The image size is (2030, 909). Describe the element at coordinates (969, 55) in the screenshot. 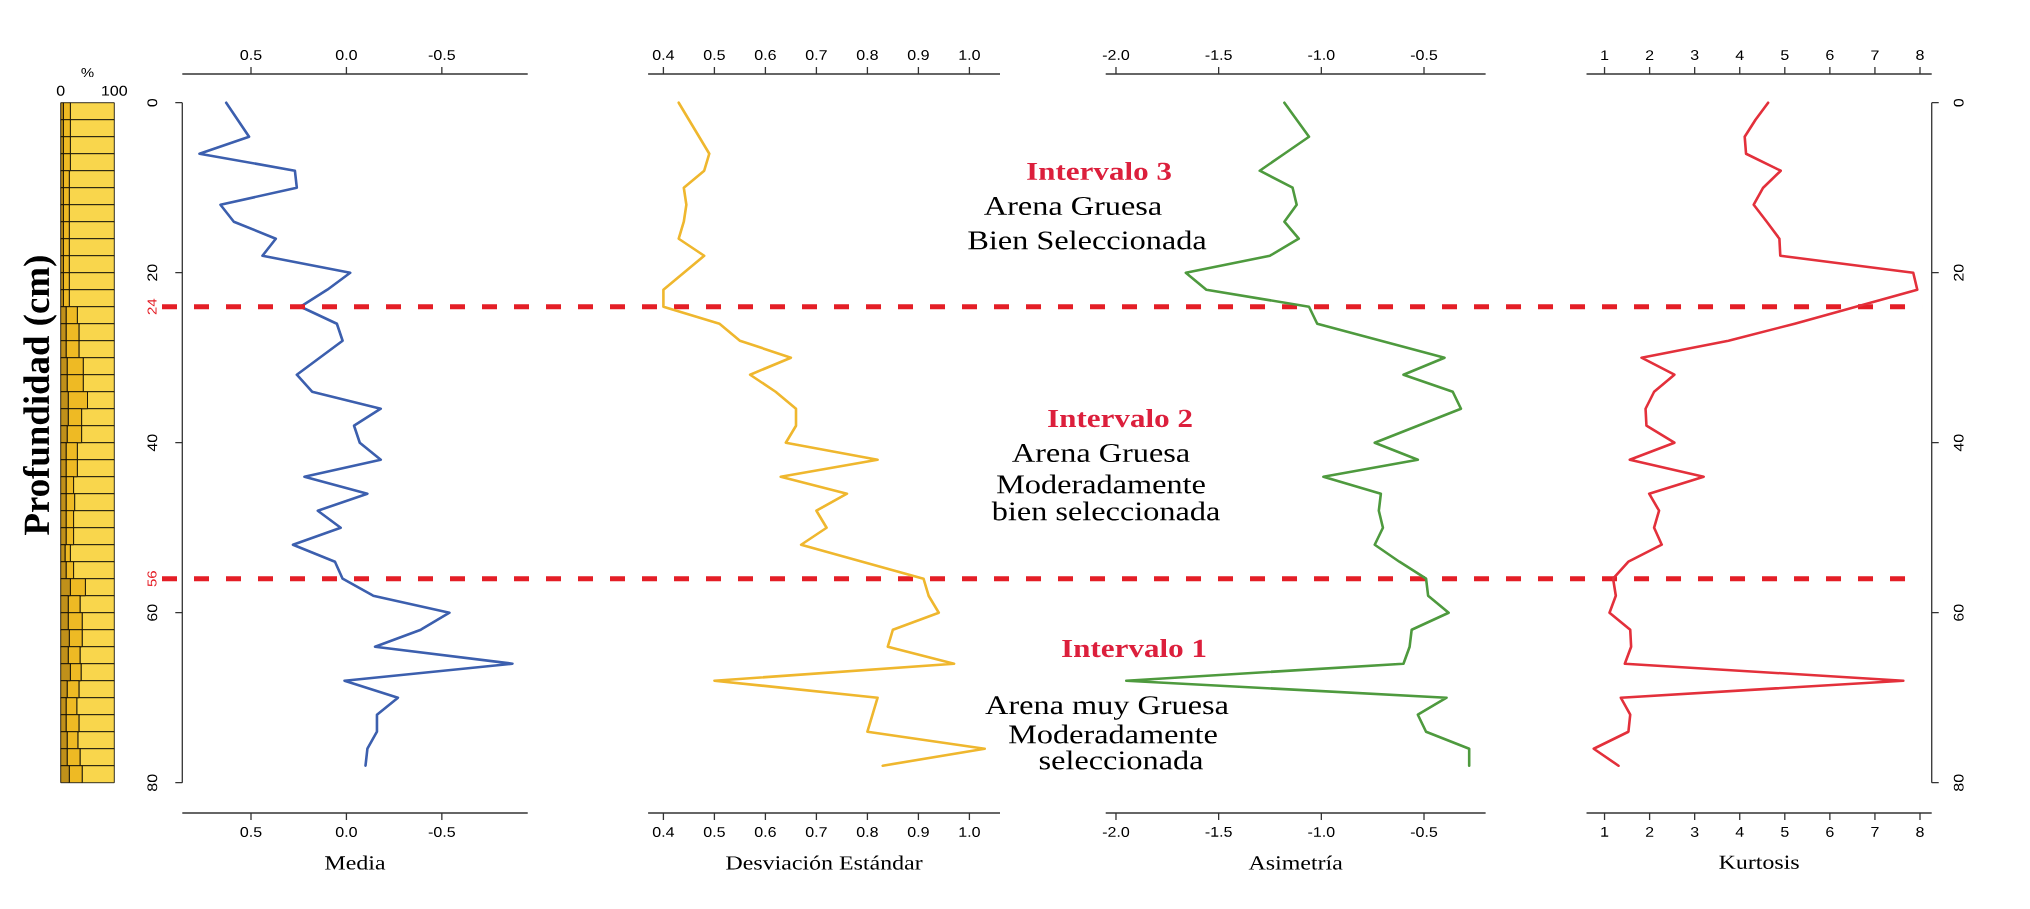

I see `x-tick-label: 1.0` at that location.